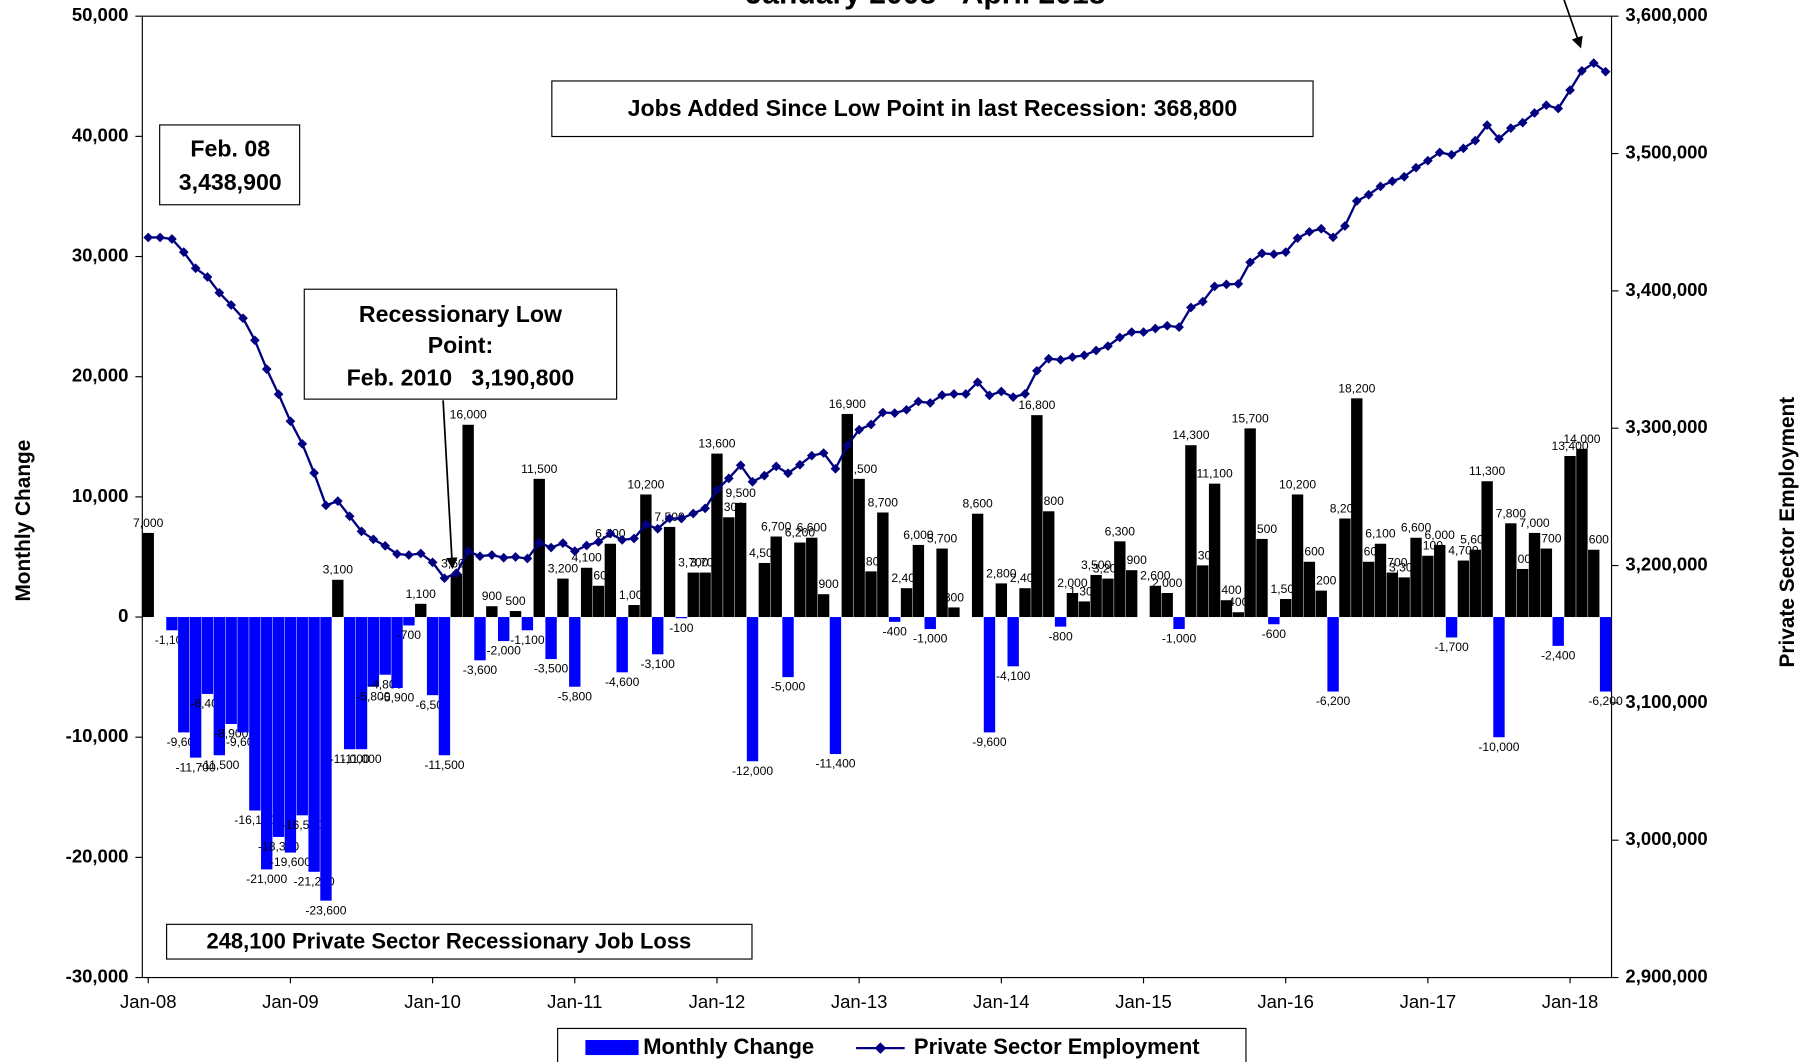  What do you see at coordinates (97, 975) in the screenshot?
I see `y-tick-label: -30,000` at bounding box center [97, 975].